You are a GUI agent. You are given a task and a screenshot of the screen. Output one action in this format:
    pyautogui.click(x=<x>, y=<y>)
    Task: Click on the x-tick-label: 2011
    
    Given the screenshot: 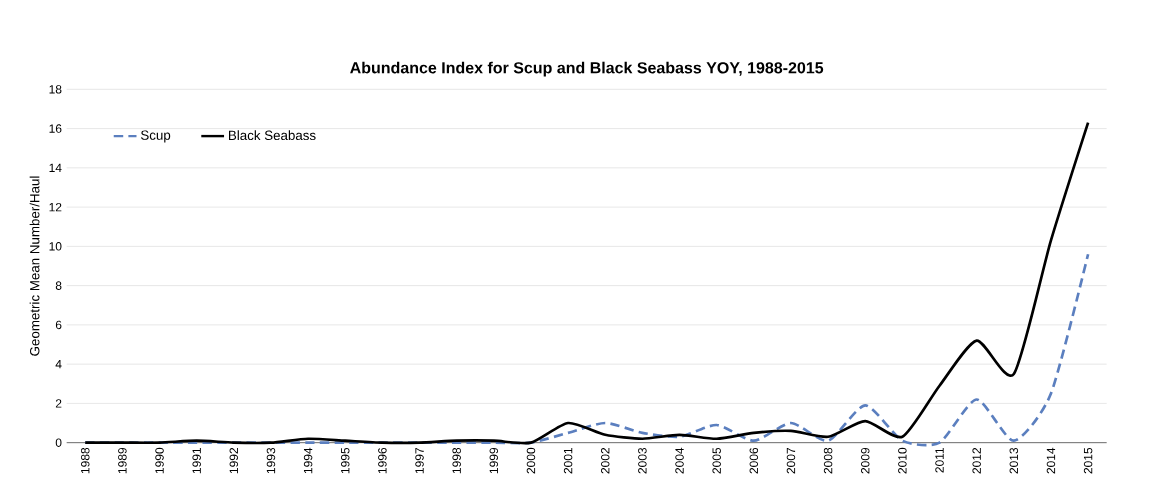 What is the action you would take?
    pyautogui.click(x=939, y=460)
    